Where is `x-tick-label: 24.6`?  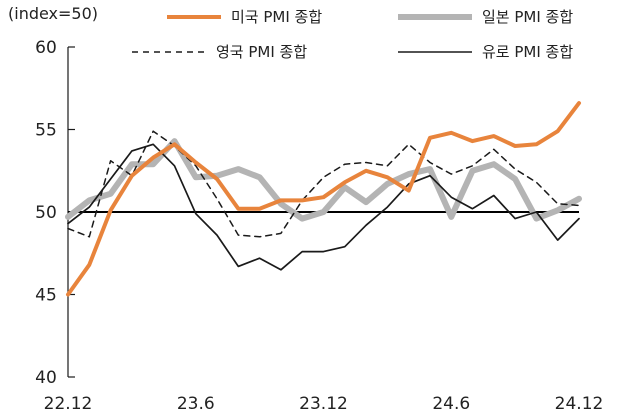
x-tick-label: 24.6 is located at coordinates (451, 404).